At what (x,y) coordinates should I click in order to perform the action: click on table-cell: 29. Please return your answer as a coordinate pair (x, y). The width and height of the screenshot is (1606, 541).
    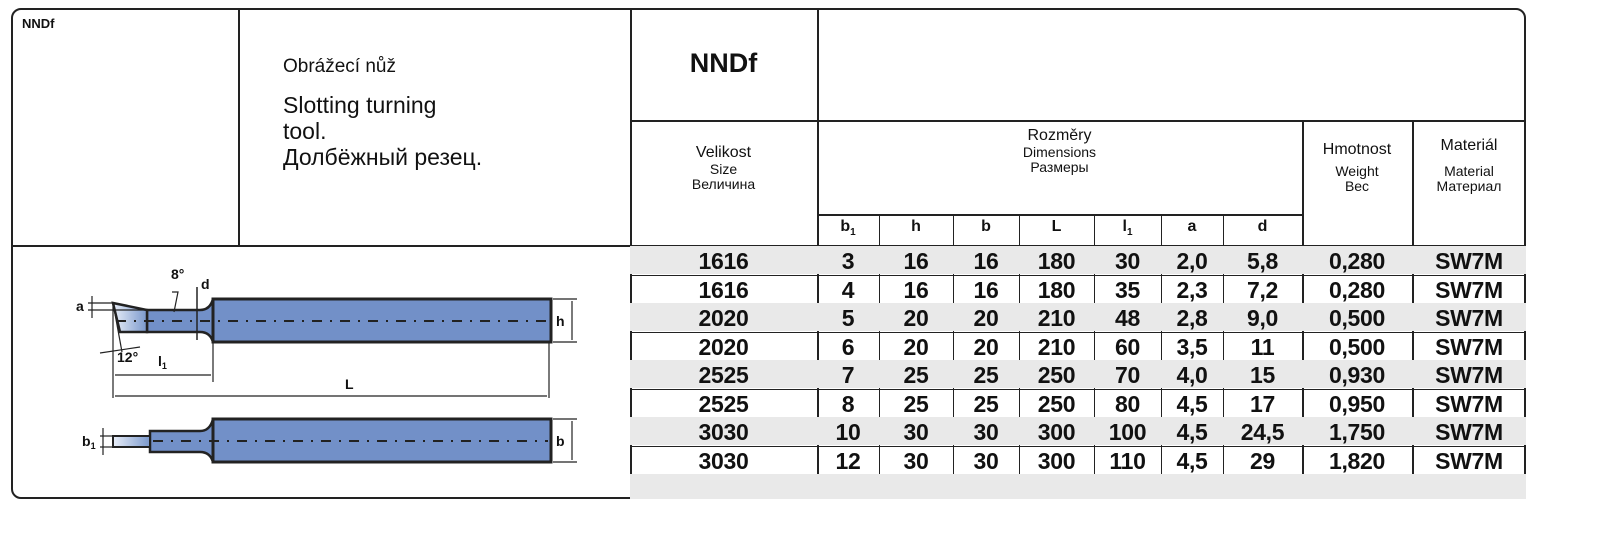
    Looking at the image, I should click on (1262, 460).